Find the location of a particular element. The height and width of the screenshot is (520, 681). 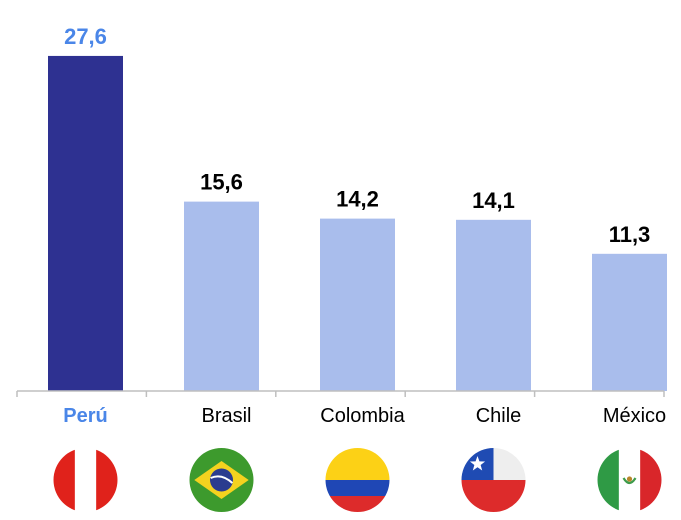

category-label-chile: Chile is located at coordinates (499, 416).